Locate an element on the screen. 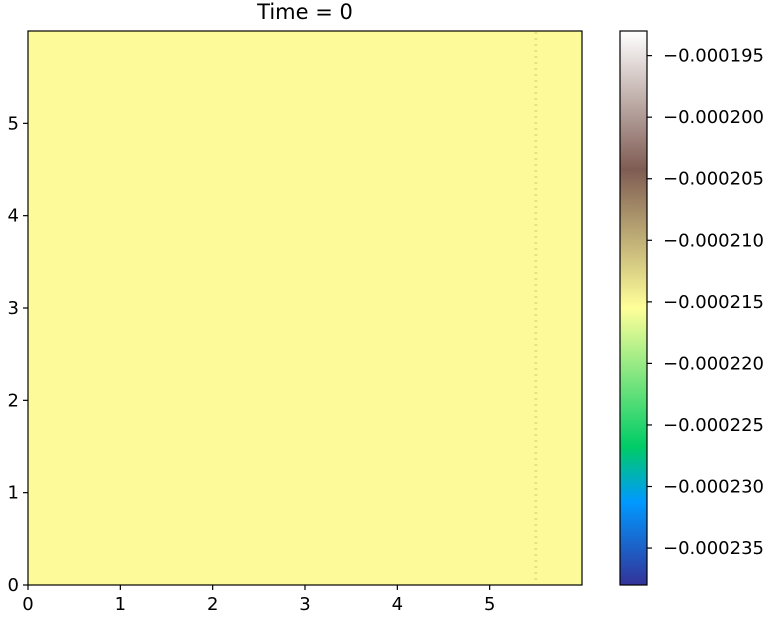  colorbar-tick-label: −0.000220 is located at coordinates (713, 363).